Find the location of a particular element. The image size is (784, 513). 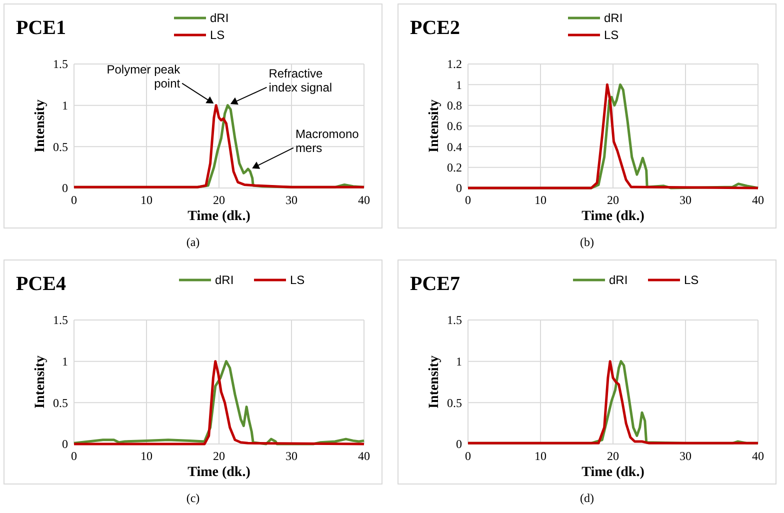

annotation: Refractive index signal is located at coordinates (300, 80).